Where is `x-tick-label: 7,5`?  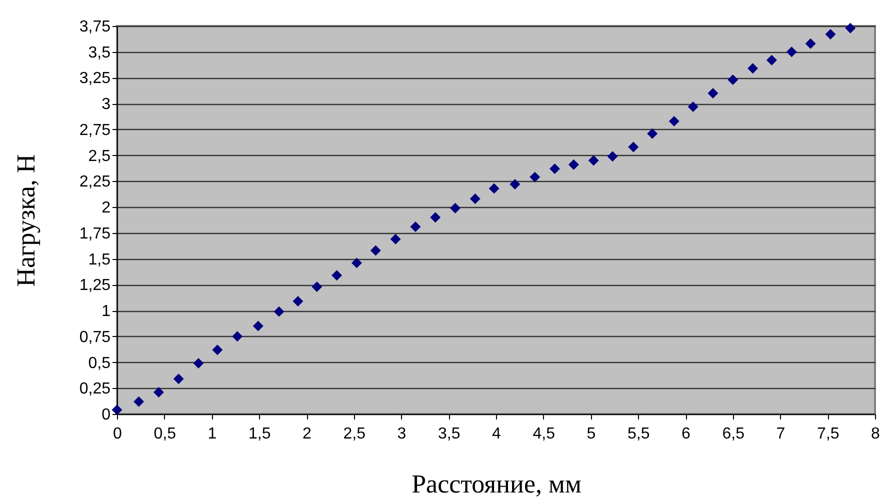
x-tick-label: 7,5 is located at coordinates (828, 434).